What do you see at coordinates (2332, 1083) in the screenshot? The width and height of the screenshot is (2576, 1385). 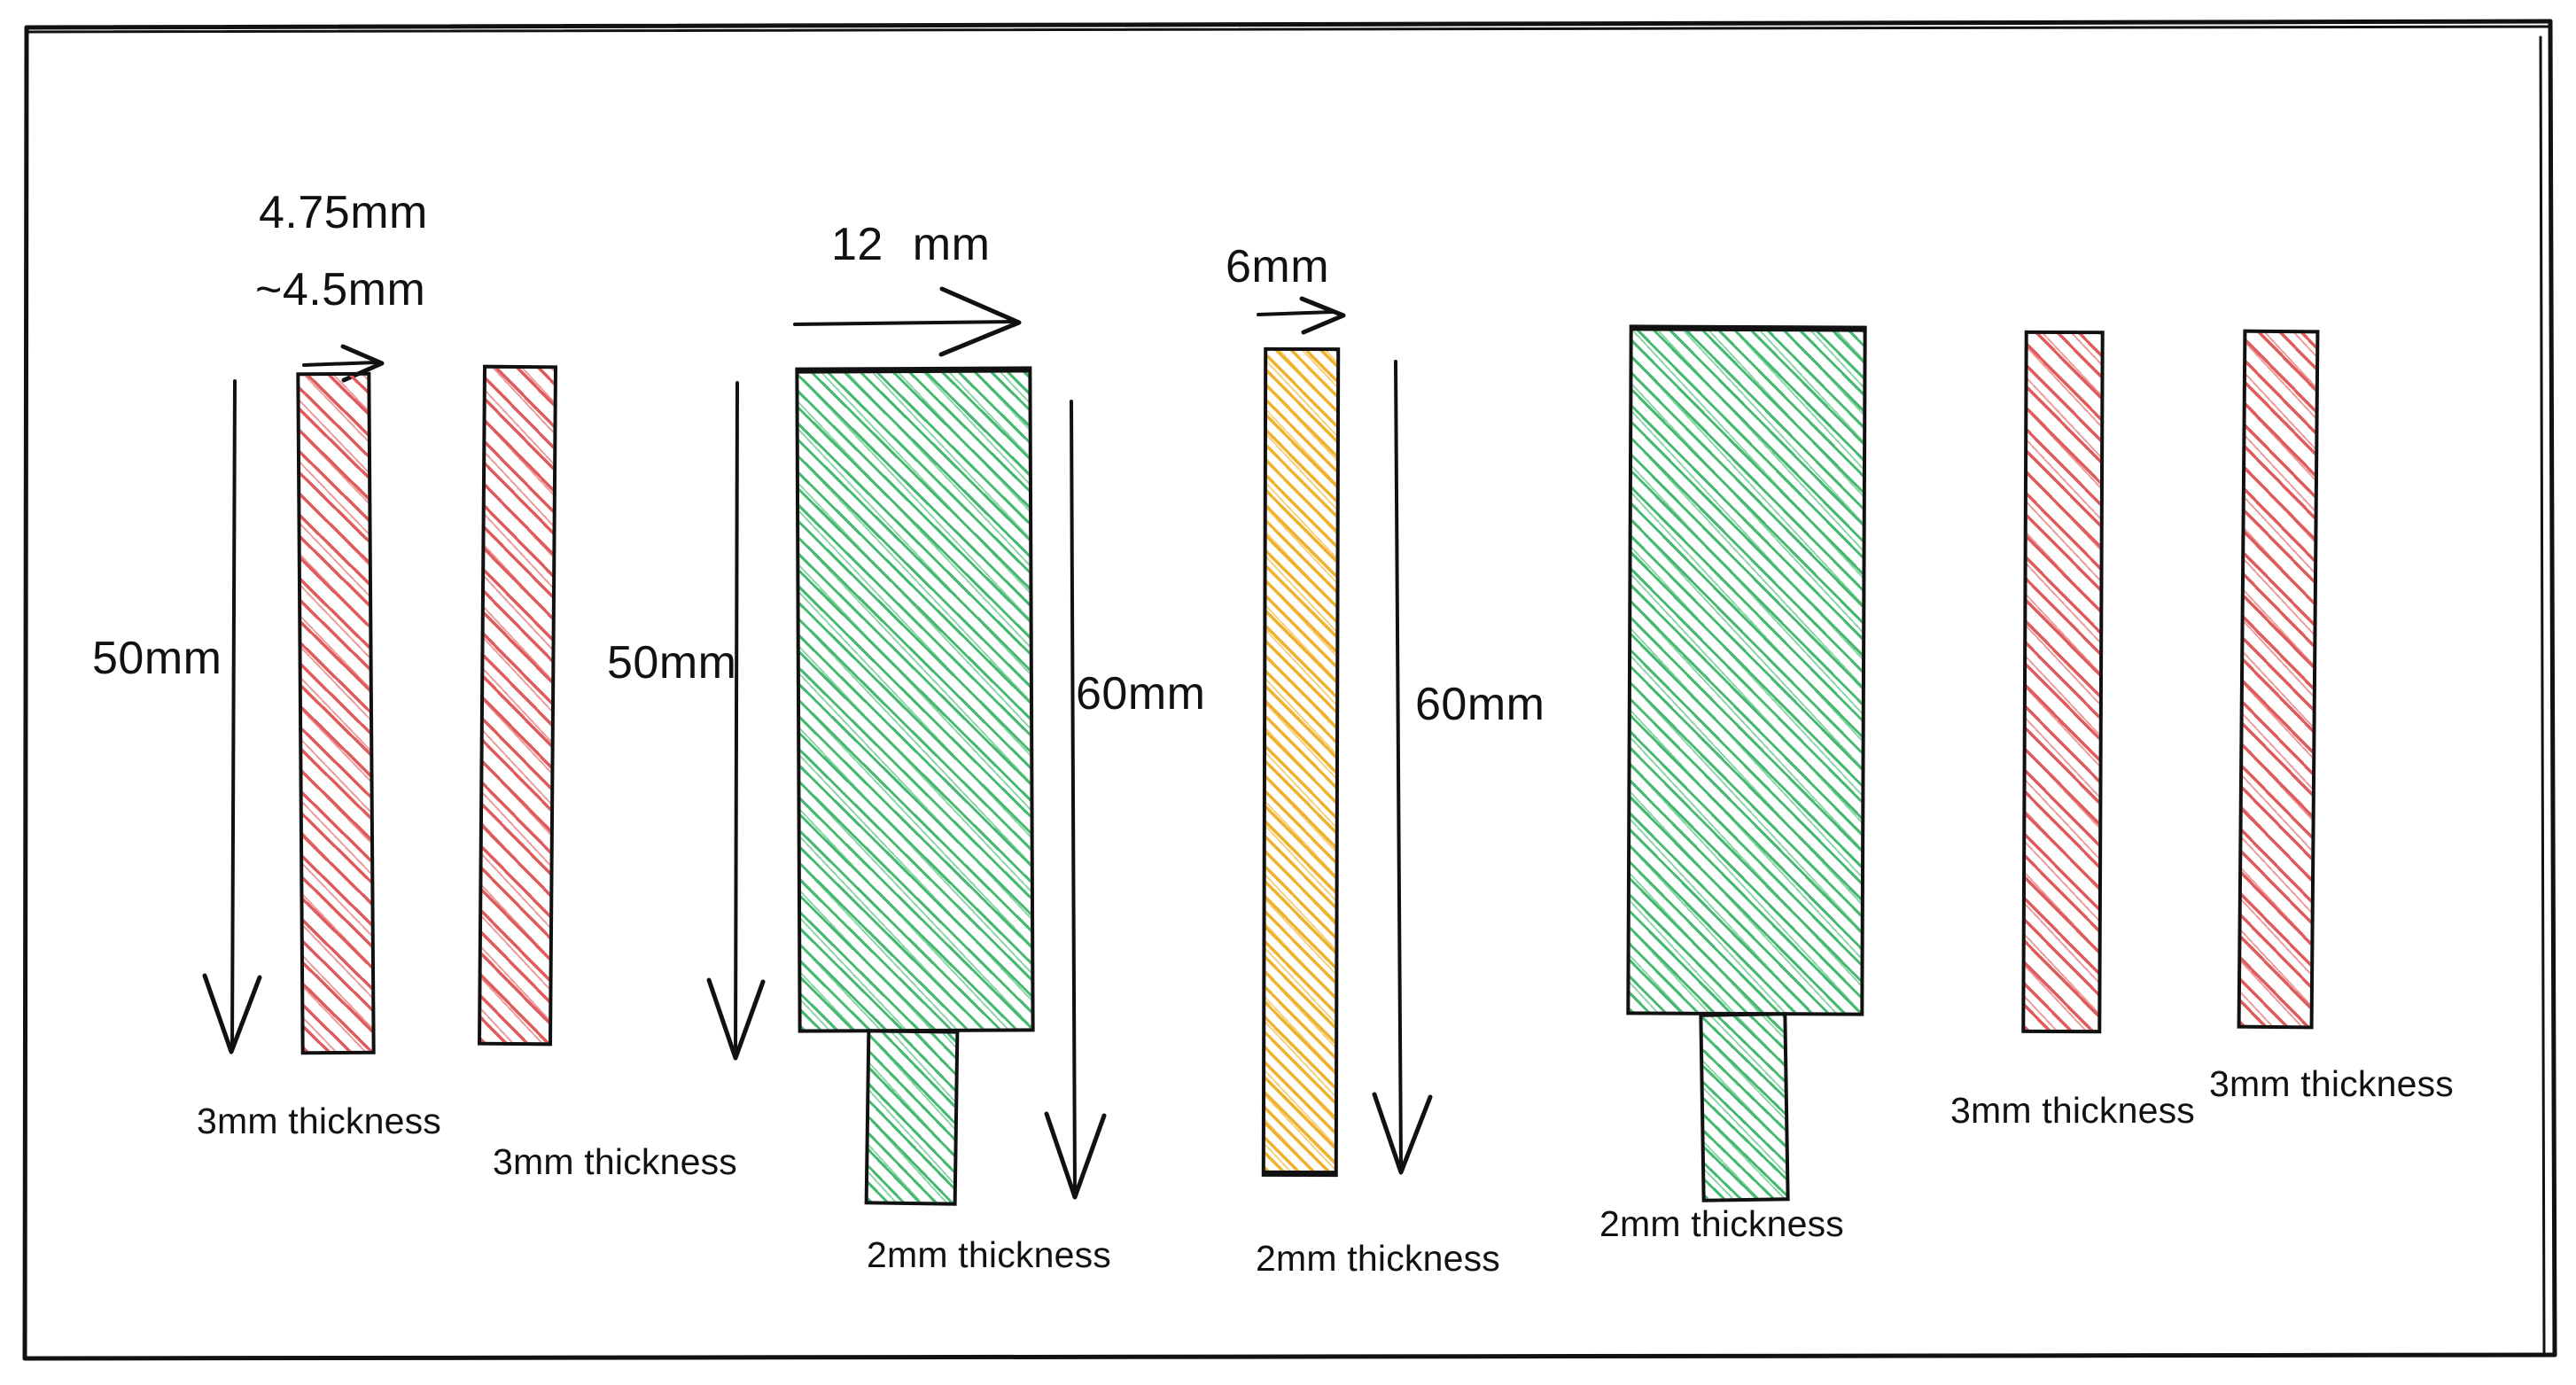 I see `thickness-label-red4: 3mm thickness` at bounding box center [2332, 1083].